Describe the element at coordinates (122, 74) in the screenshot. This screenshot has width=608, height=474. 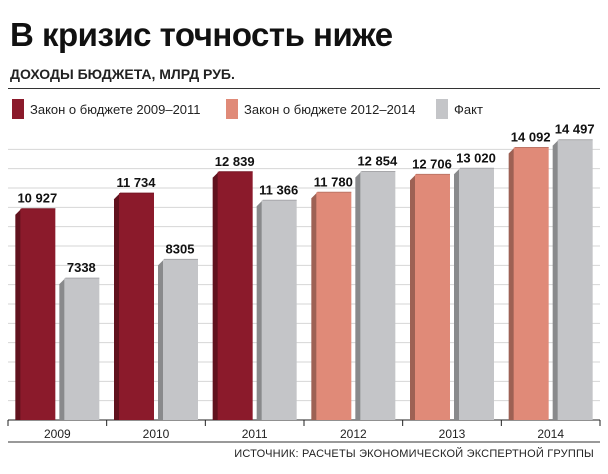
I see `chart-subtitle: ДОХОДЫ БЮДЖЕТА, МЛРД РУБ.` at that location.